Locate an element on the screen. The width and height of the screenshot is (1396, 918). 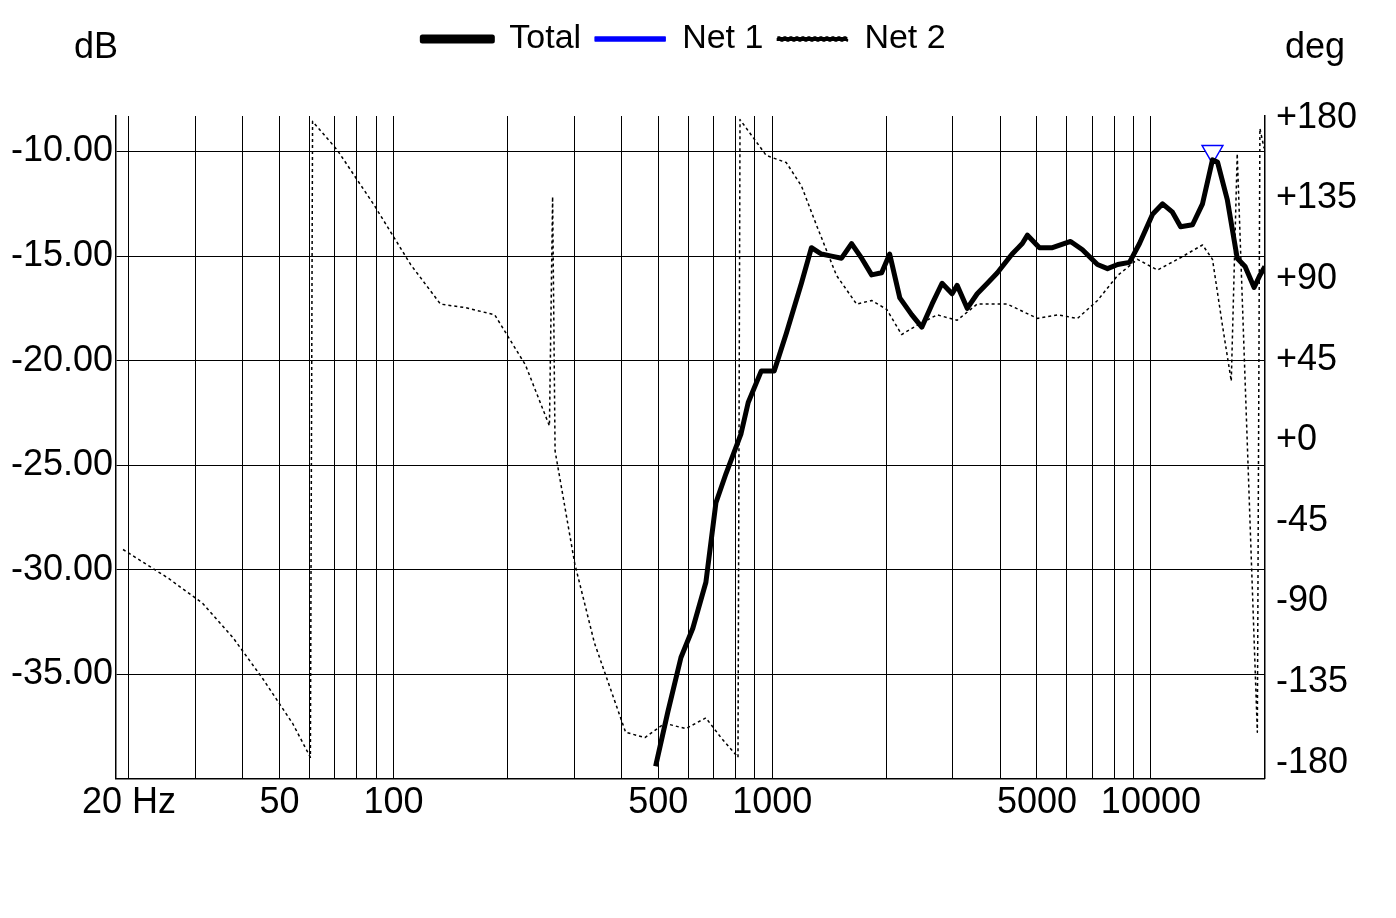
y-tick-label: -30.00 is located at coordinates (62, 567).